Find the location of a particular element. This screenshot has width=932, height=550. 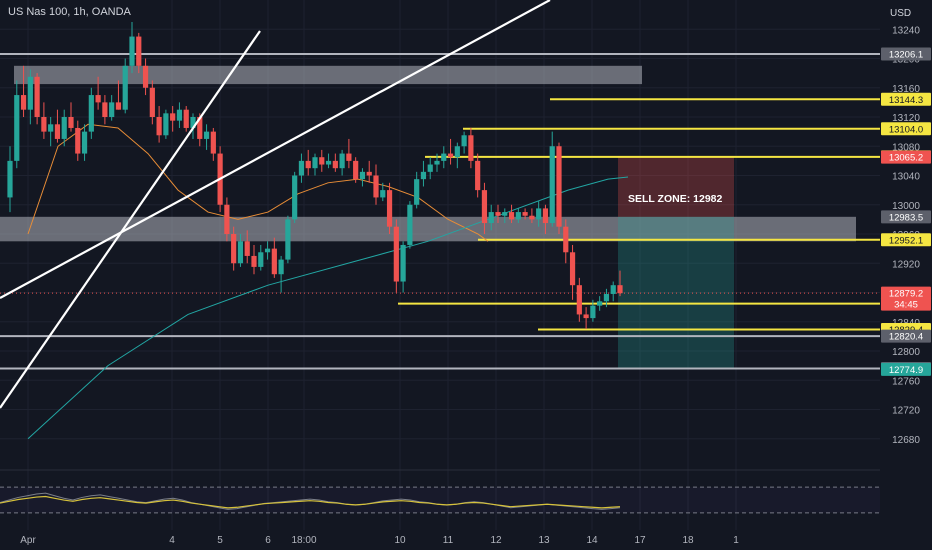

price-label: 12983.5 is located at coordinates (906, 217).